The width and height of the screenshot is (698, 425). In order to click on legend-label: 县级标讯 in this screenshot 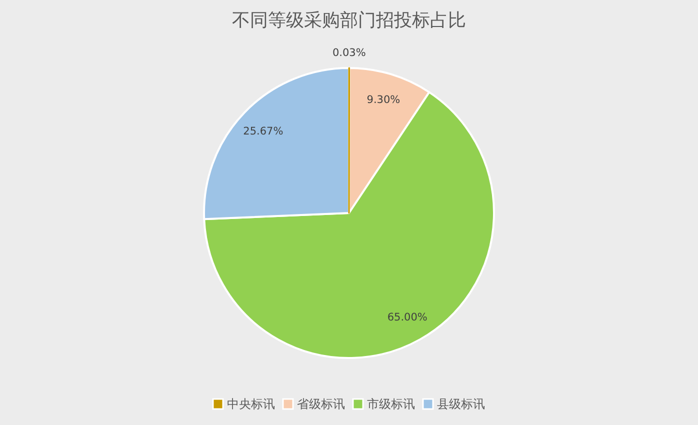, I will do `click(461, 404)`.